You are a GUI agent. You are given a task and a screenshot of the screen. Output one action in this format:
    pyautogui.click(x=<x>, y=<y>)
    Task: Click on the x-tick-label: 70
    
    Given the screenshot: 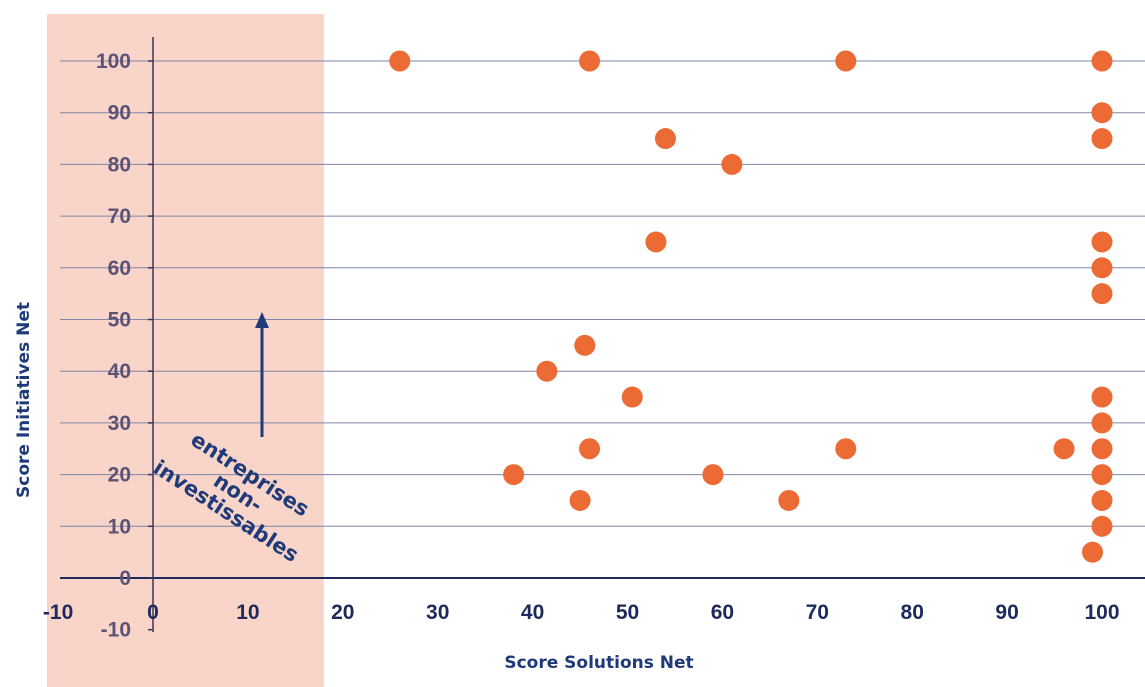 What is the action you would take?
    pyautogui.click(x=817, y=612)
    